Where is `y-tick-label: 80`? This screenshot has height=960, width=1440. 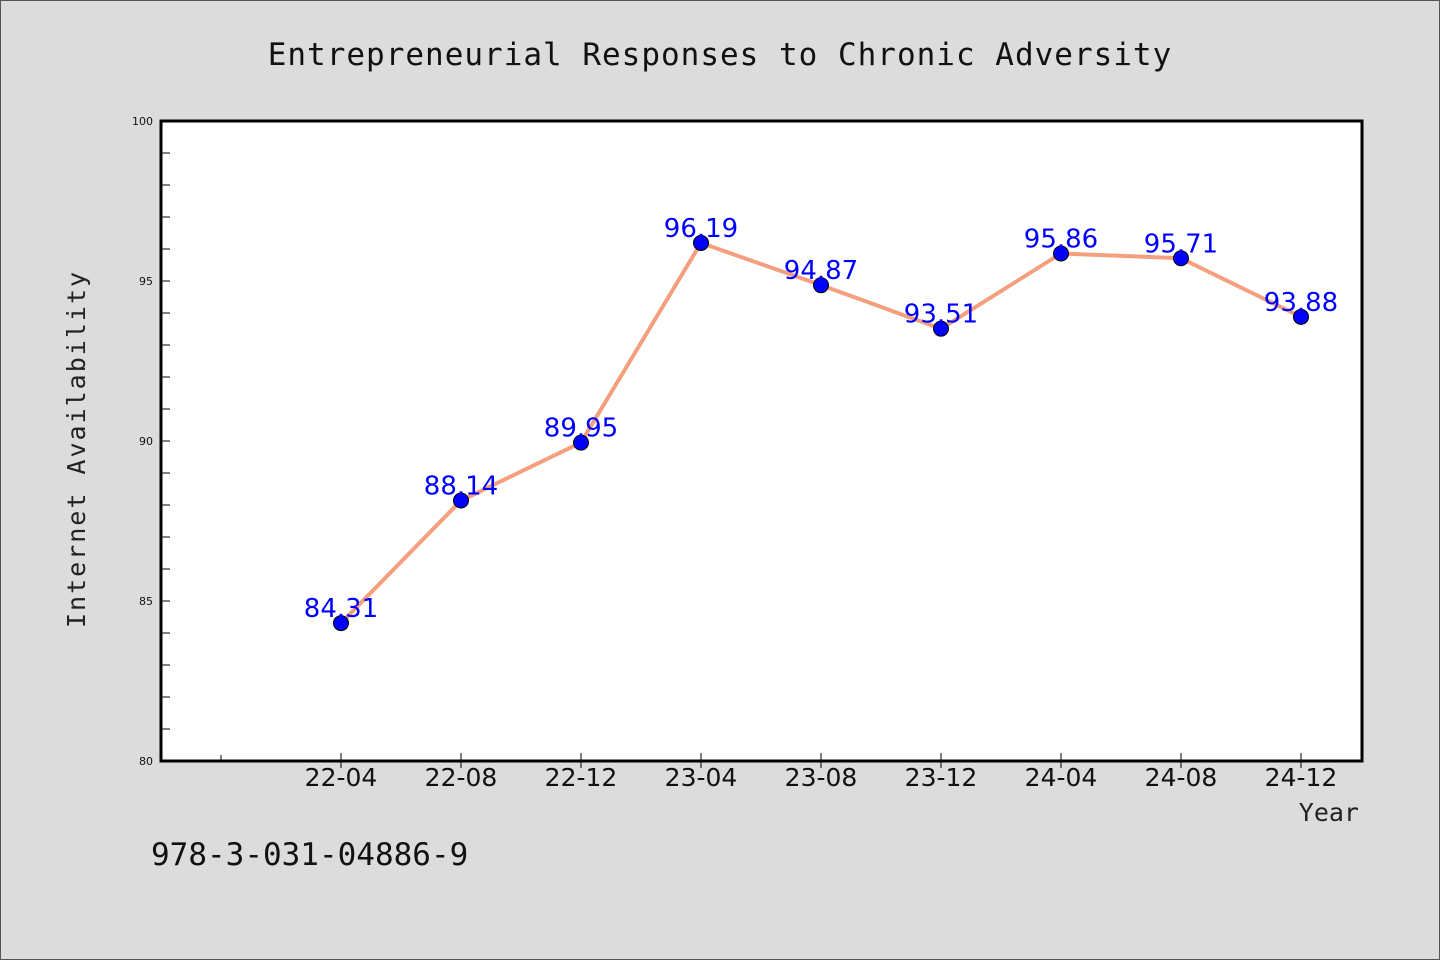
y-tick-label: 80 is located at coordinates (146, 761).